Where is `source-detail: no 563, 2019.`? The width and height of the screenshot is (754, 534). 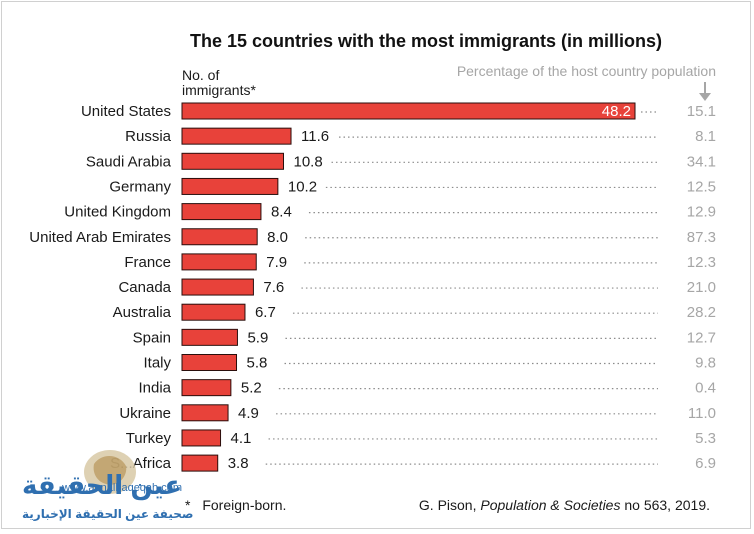 source-detail: no 563, 2019. is located at coordinates (667, 505).